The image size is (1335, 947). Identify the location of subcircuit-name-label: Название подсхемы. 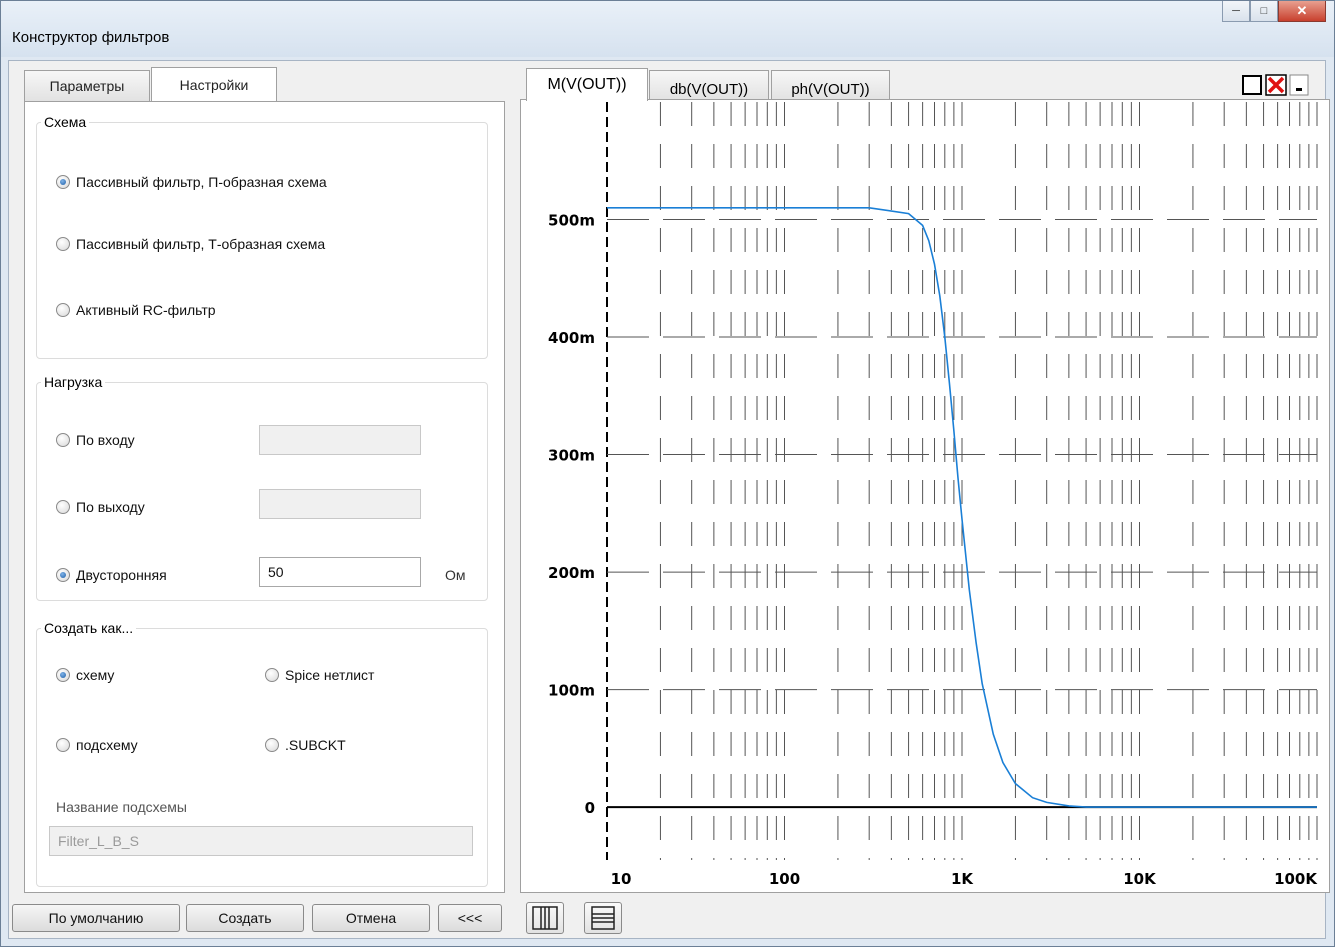
(121, 807).